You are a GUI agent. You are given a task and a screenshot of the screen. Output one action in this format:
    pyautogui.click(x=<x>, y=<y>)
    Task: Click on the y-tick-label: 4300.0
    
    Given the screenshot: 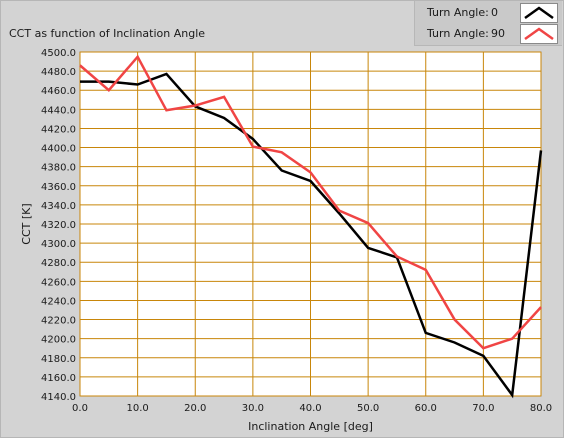 What is the action you would take?
    pyautogui.click(x=58, y=244)
    